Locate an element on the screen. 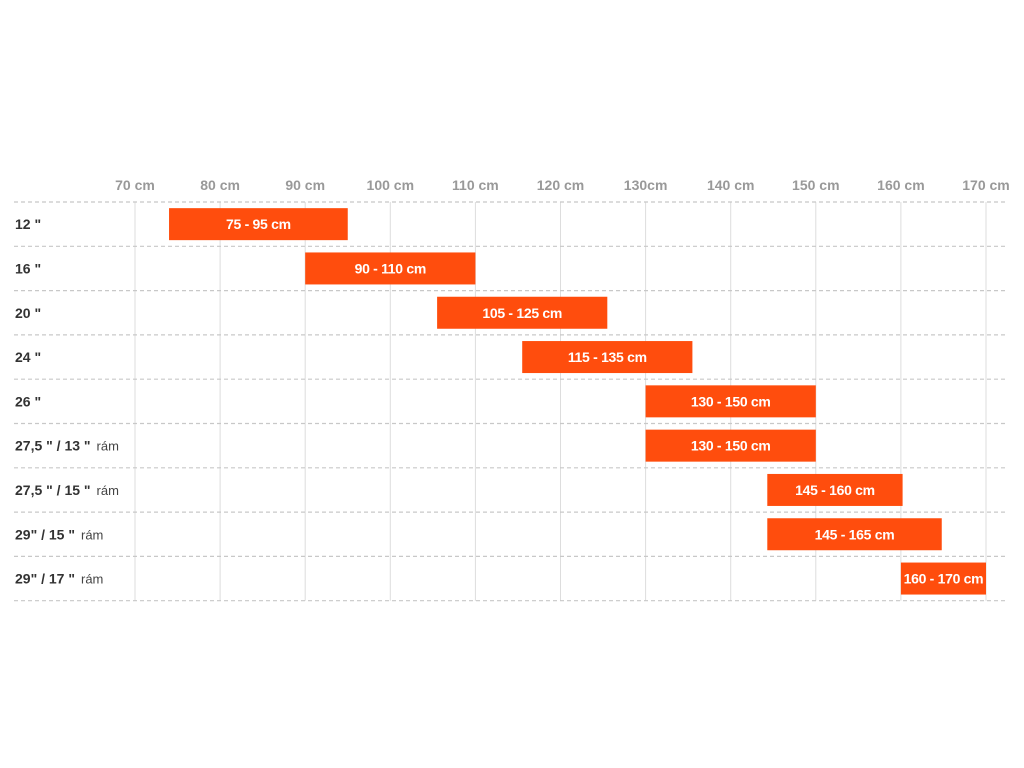  row-label-main: 26 " is located at coordinates (28, 401).